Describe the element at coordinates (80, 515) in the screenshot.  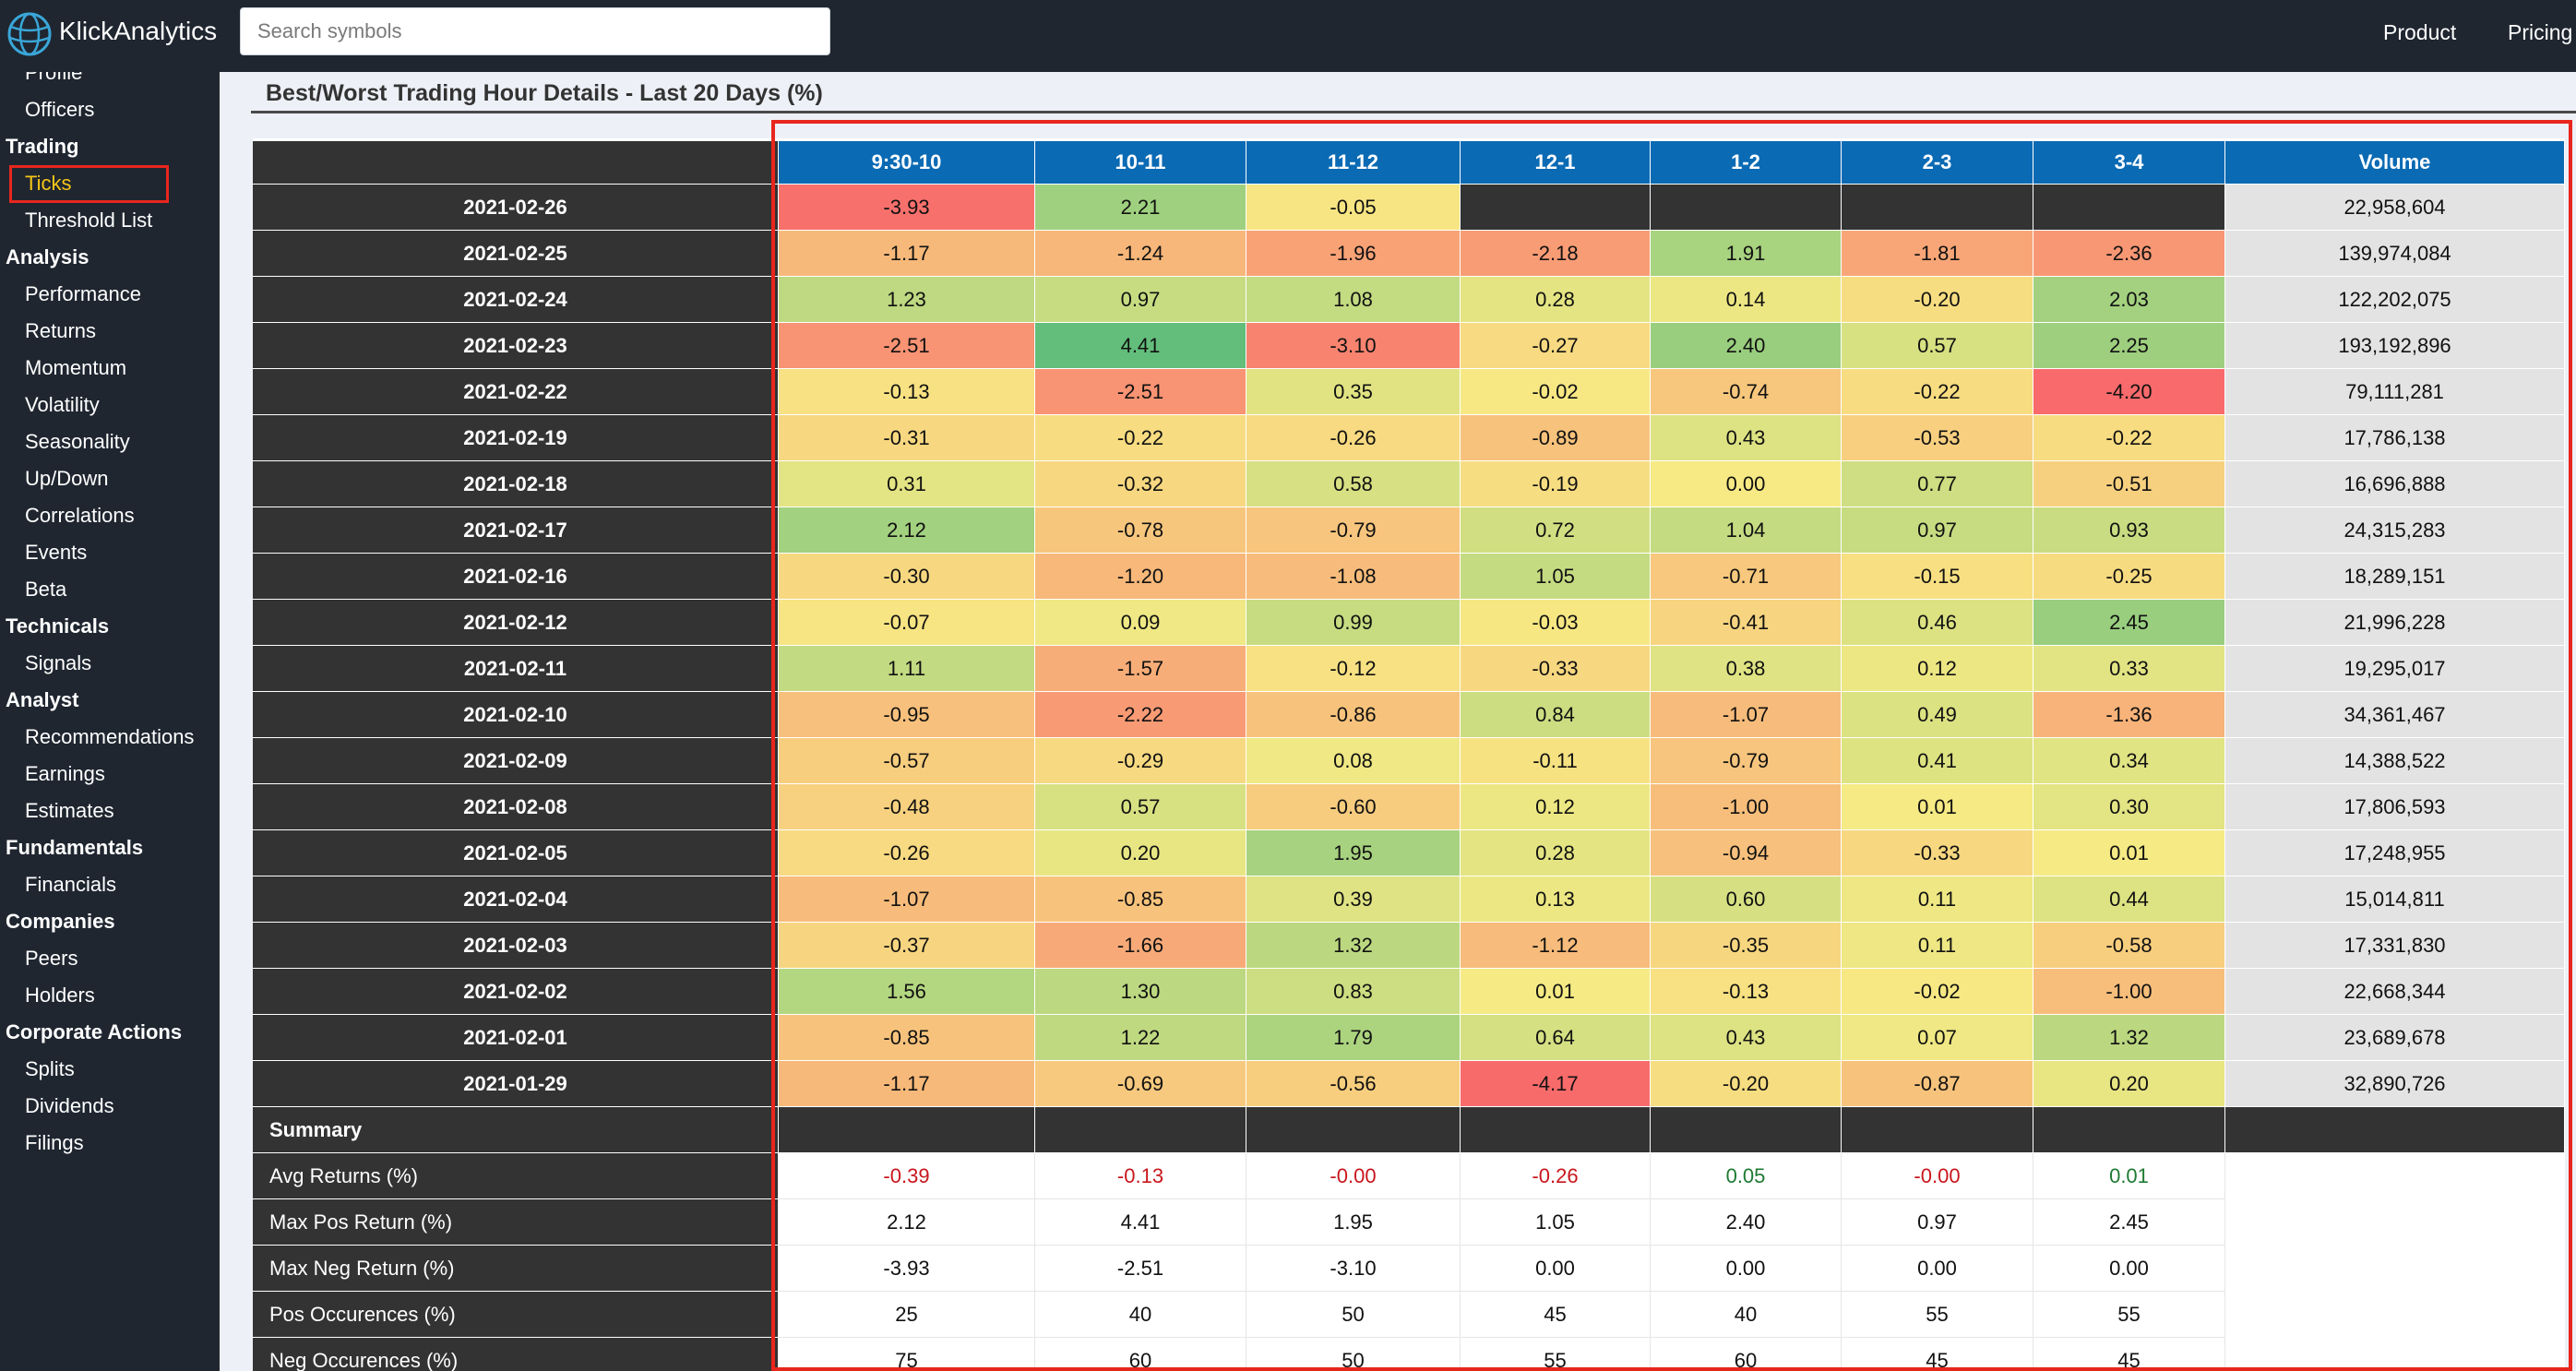
I see `sidebar-item-correlations: Correlations` at that location.